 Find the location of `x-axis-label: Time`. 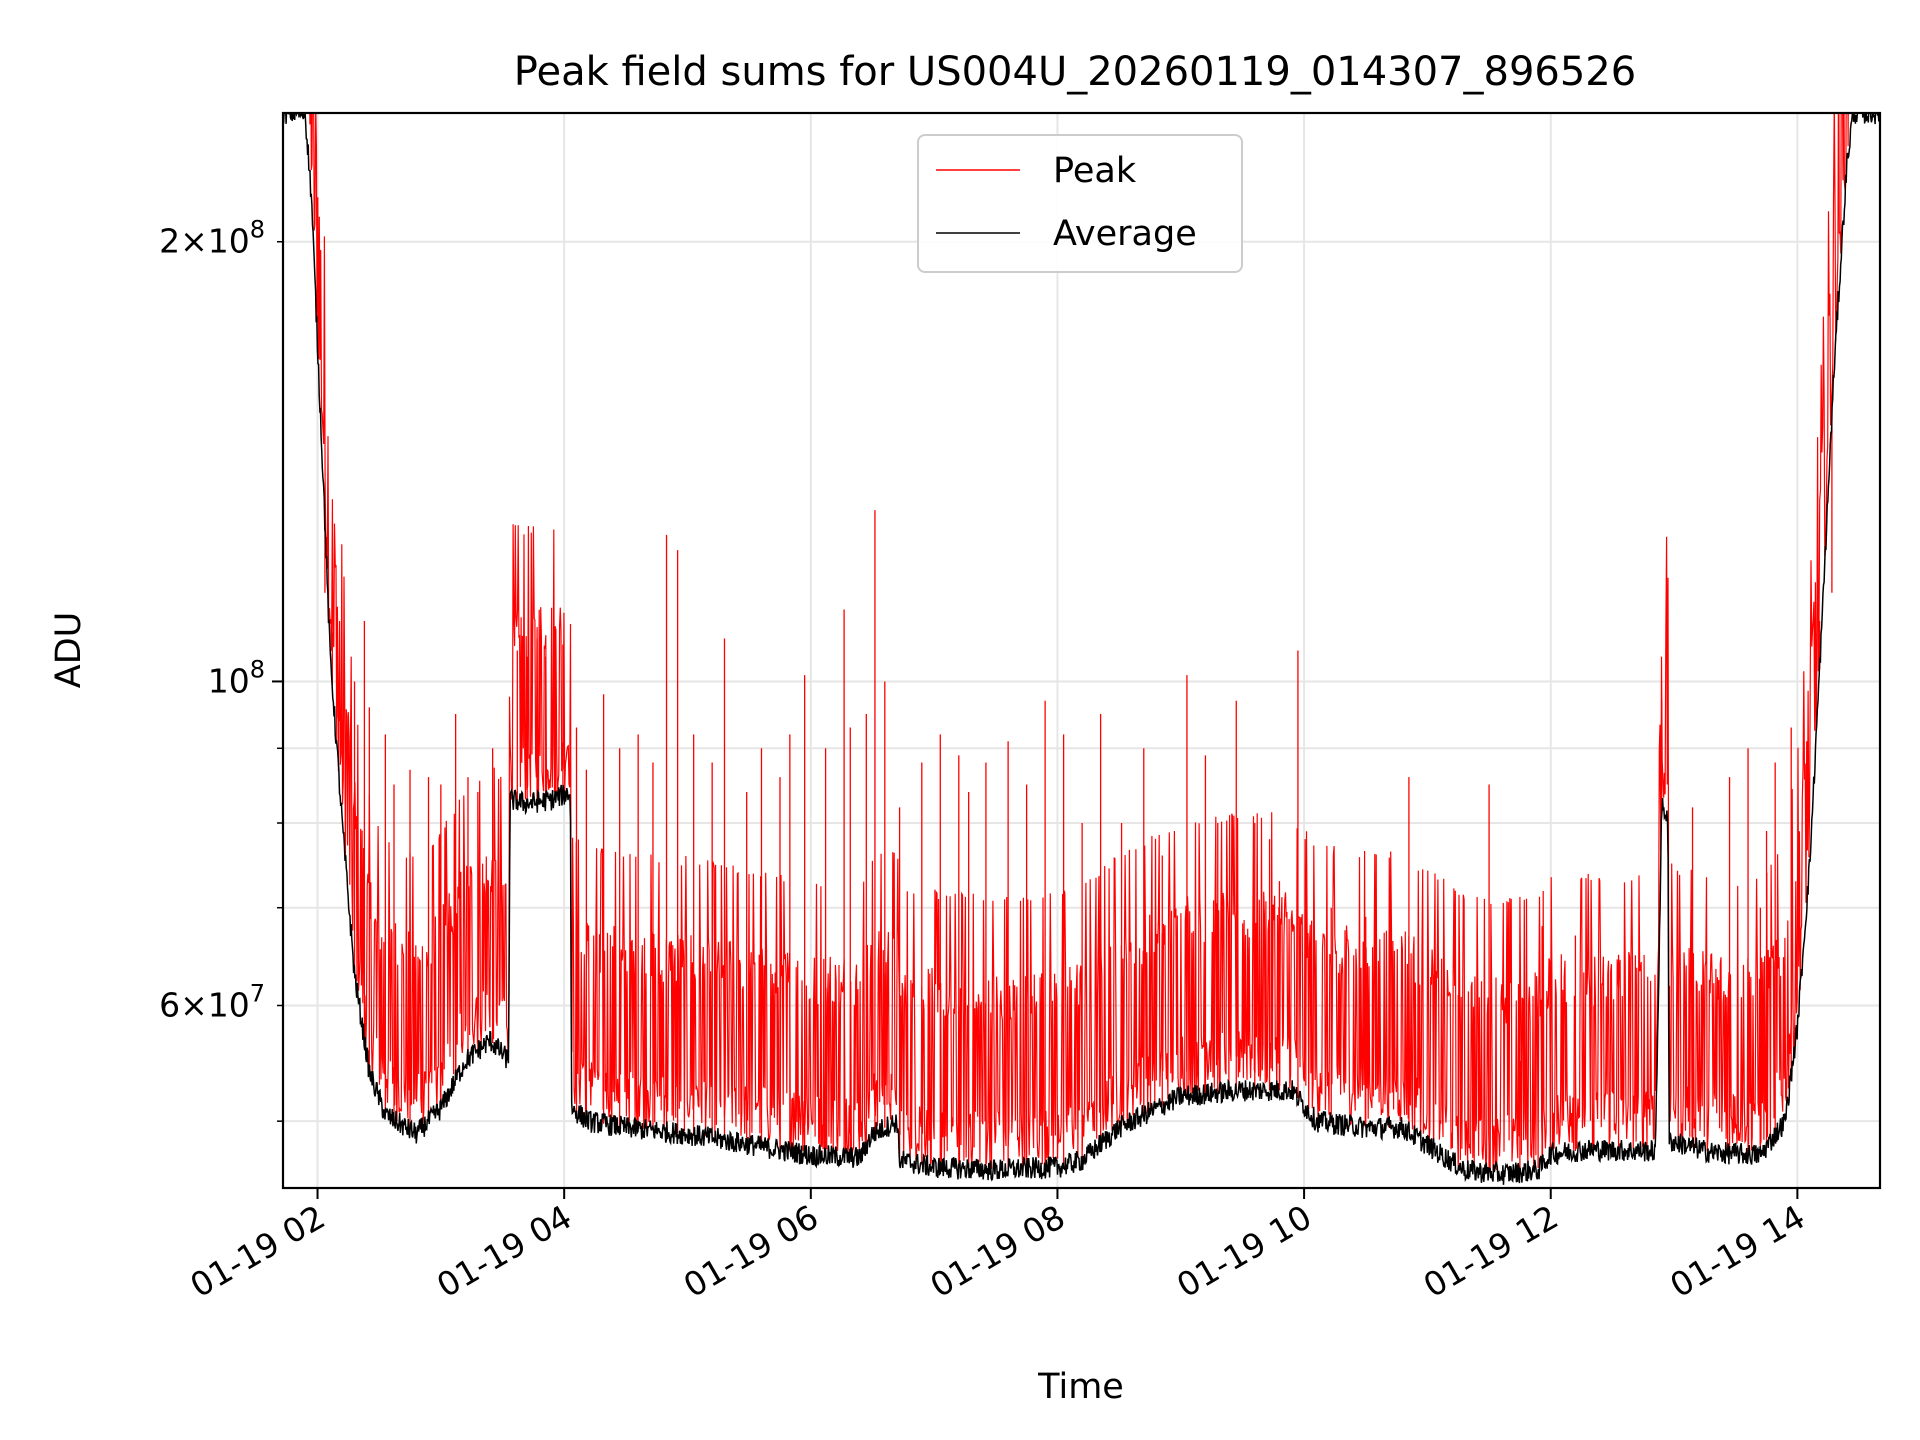

x-axis-label: Time is located at coordinates (1080, 1387).